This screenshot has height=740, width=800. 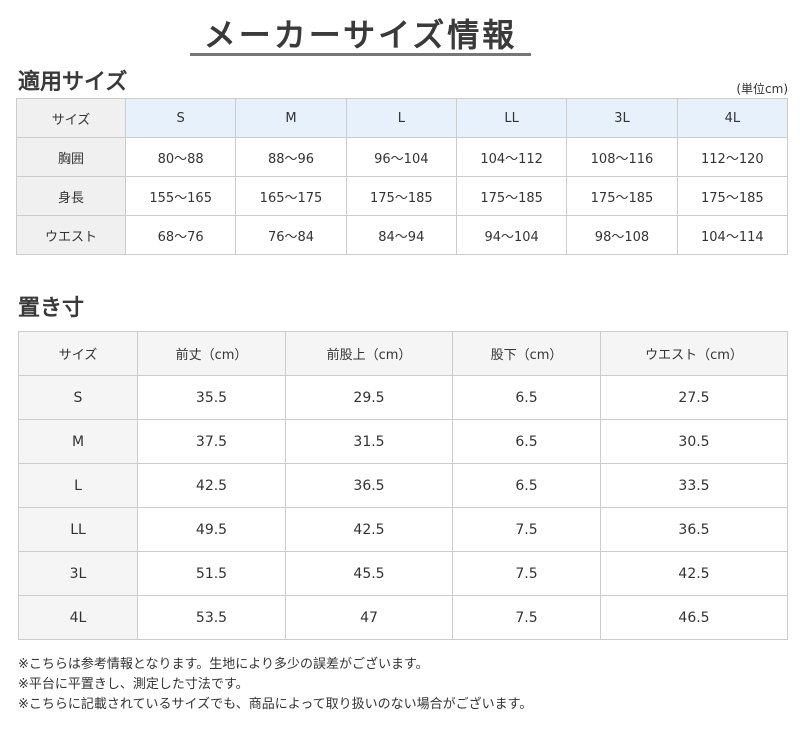 I want to click on row-header: LL, so click(x=78, y=529).